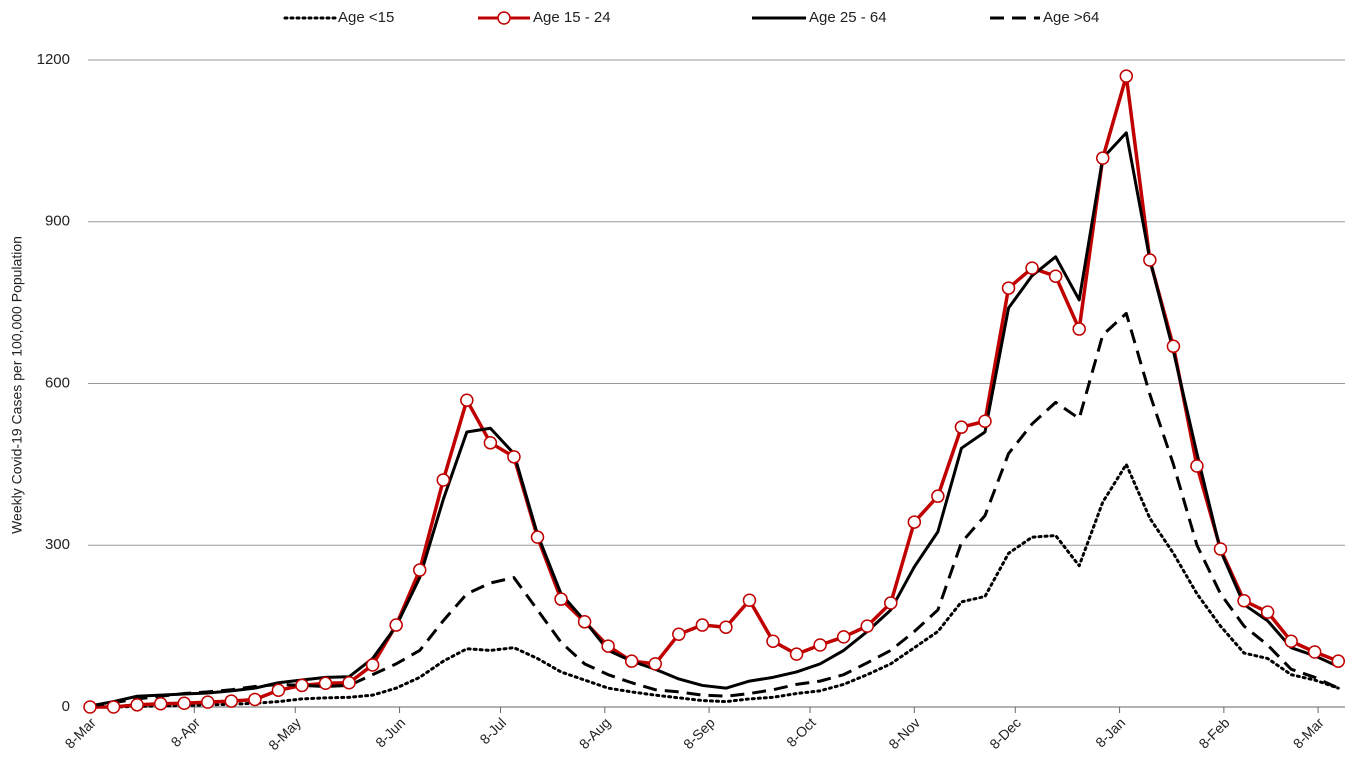 The width and height of the screenshot is (1355, 766). Describe the element at coordinates (1005, 733) in the screenshot. I see `x-tick-label: 8-Dec` at that location.